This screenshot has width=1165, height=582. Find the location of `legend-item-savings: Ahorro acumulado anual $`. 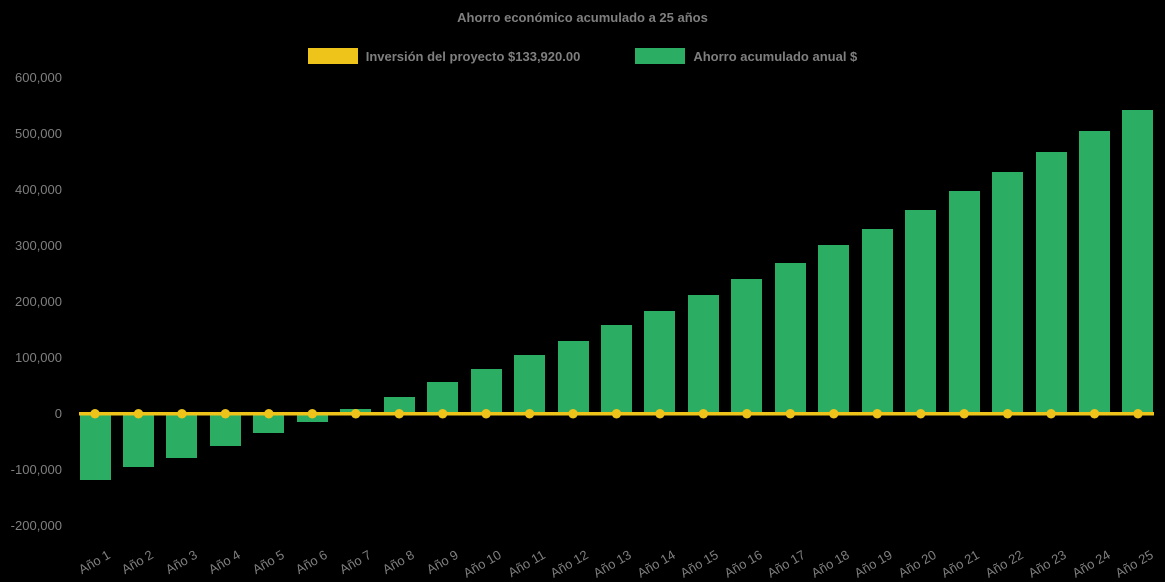

legend-item-savings: Ahorro acumulado anual $ is located at coordinates (746, 56).